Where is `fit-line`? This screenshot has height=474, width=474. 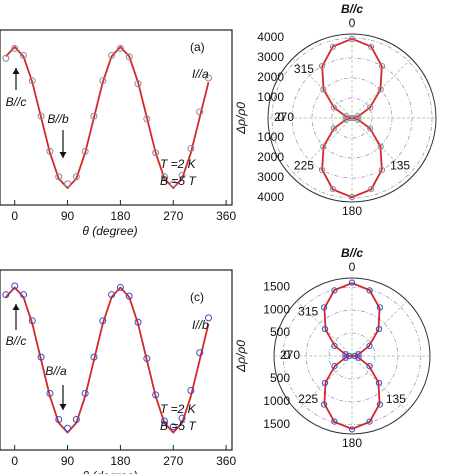
fit-line is located at coordinates (352, 118).